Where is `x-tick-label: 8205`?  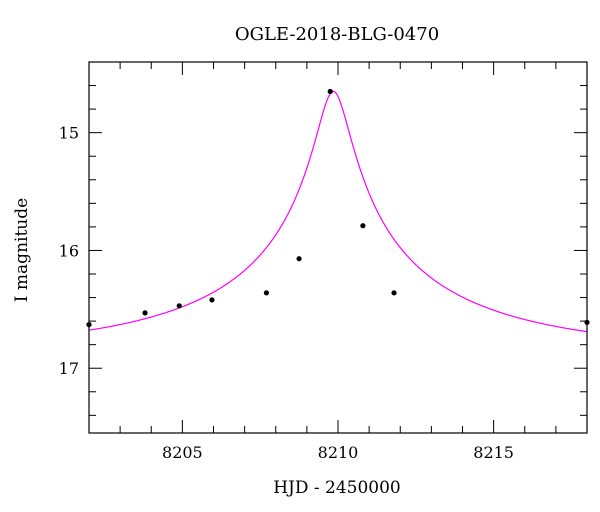
x-tick-label: 8205 is located at coordinates (182, 452).